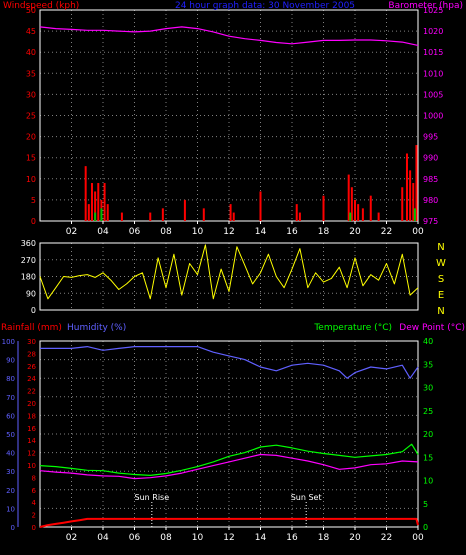 The height and width of the screenshot is (555, 466). What do you see at coordinates (152, 497) in the screenshot?
I see `sun-annotation: Sun Rise` at bounding box center [152, 497].